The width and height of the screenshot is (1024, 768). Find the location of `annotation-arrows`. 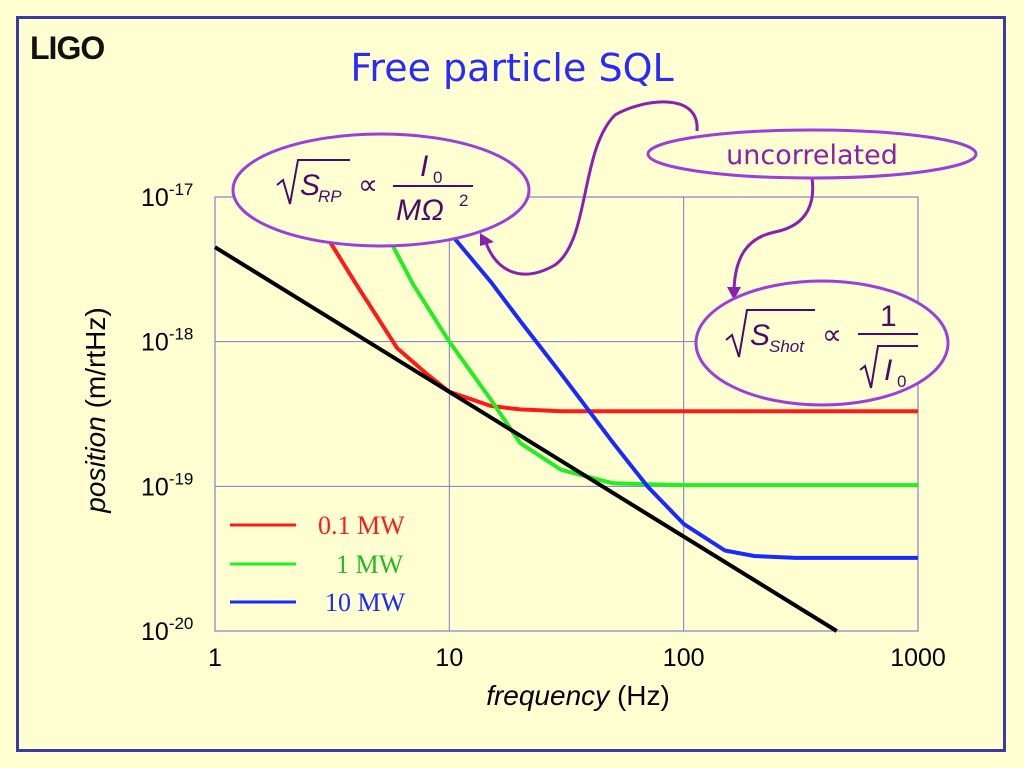

annotation-arrows is located at coordinates (647, 200).